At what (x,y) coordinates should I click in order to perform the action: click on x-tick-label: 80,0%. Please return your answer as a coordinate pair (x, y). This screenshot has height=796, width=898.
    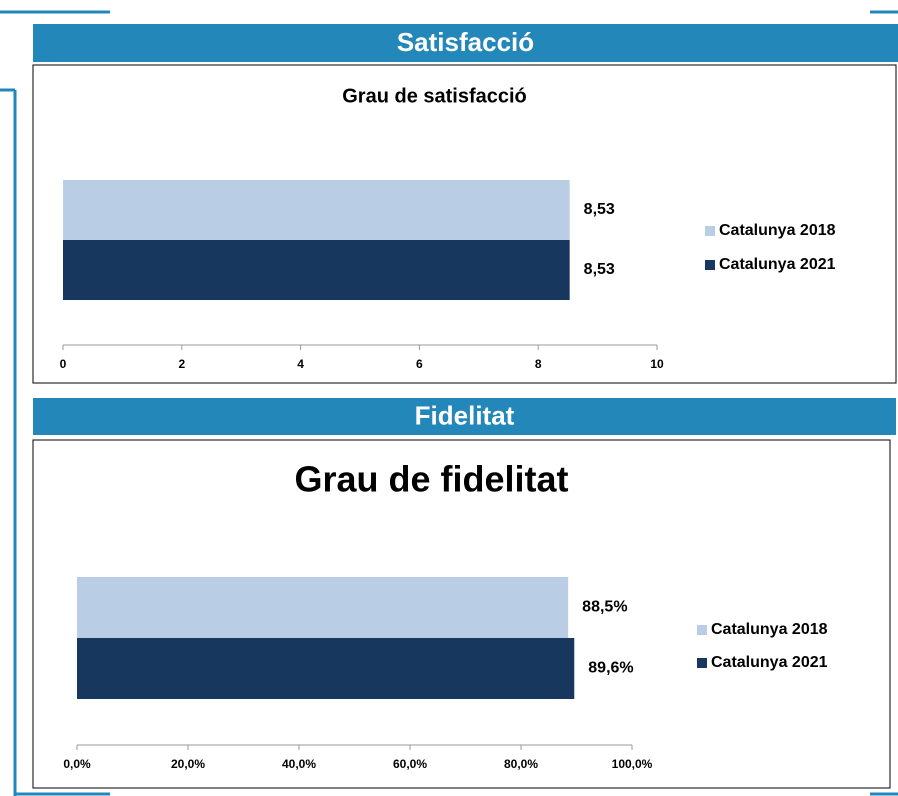
    Looking at the image, I should click on (521, 764).